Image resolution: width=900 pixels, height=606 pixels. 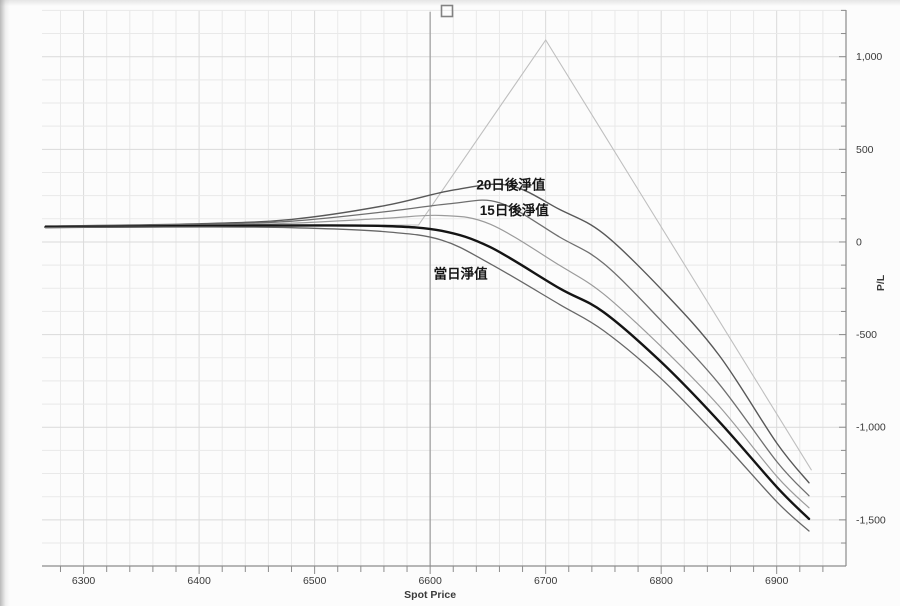 I want to click on x-tick-label: 6800, so click(x=661, y=581).